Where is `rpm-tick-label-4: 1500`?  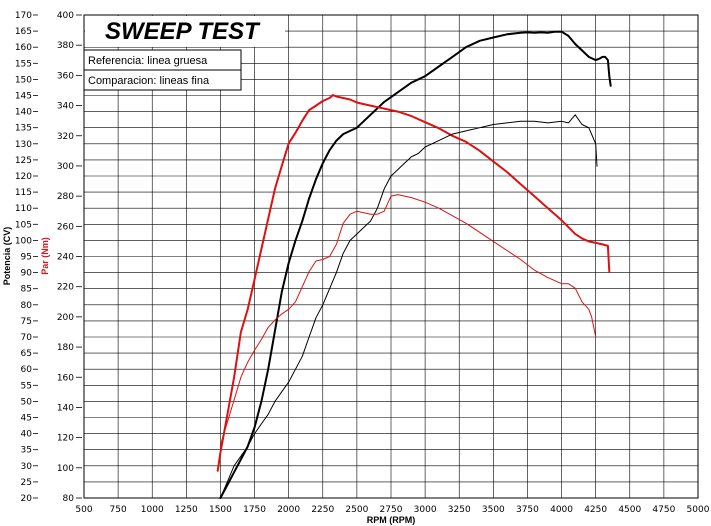 rpm-tick-label-4: 1500 is located at coordinates (220, 510).